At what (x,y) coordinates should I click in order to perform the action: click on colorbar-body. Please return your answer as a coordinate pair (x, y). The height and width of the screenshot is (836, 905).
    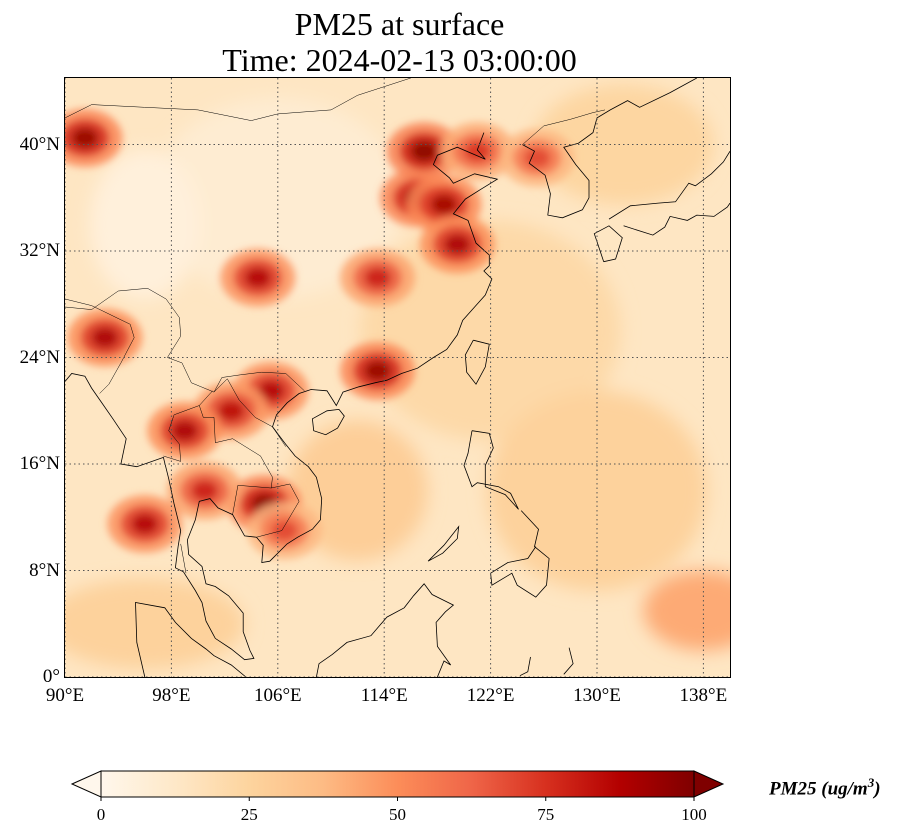
    Looking at the image, I should click on (397, 784).